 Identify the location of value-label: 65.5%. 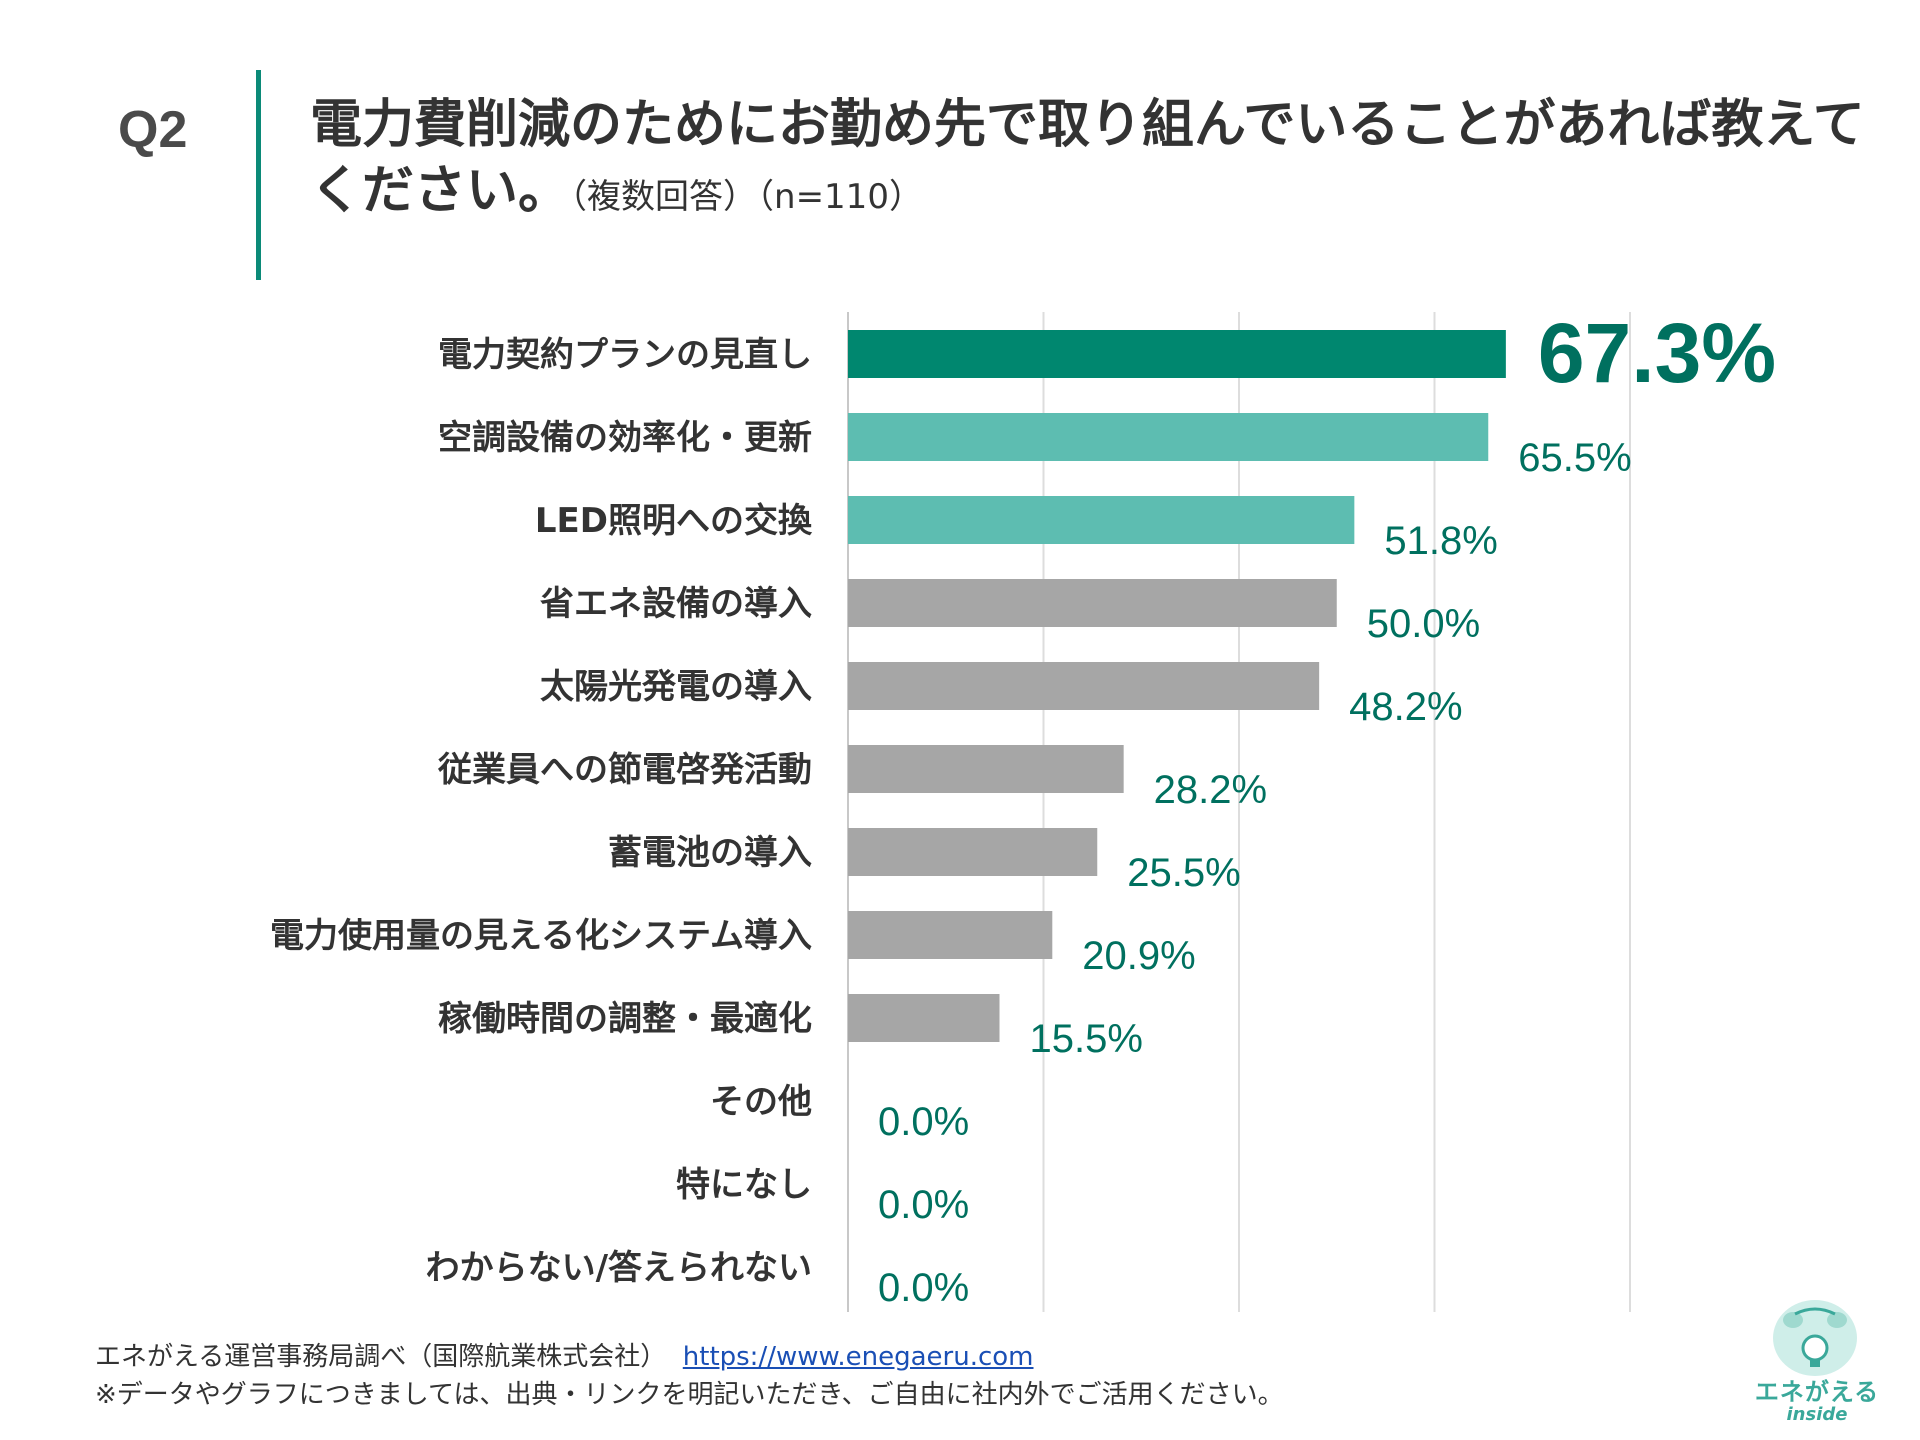
(1574, 458).